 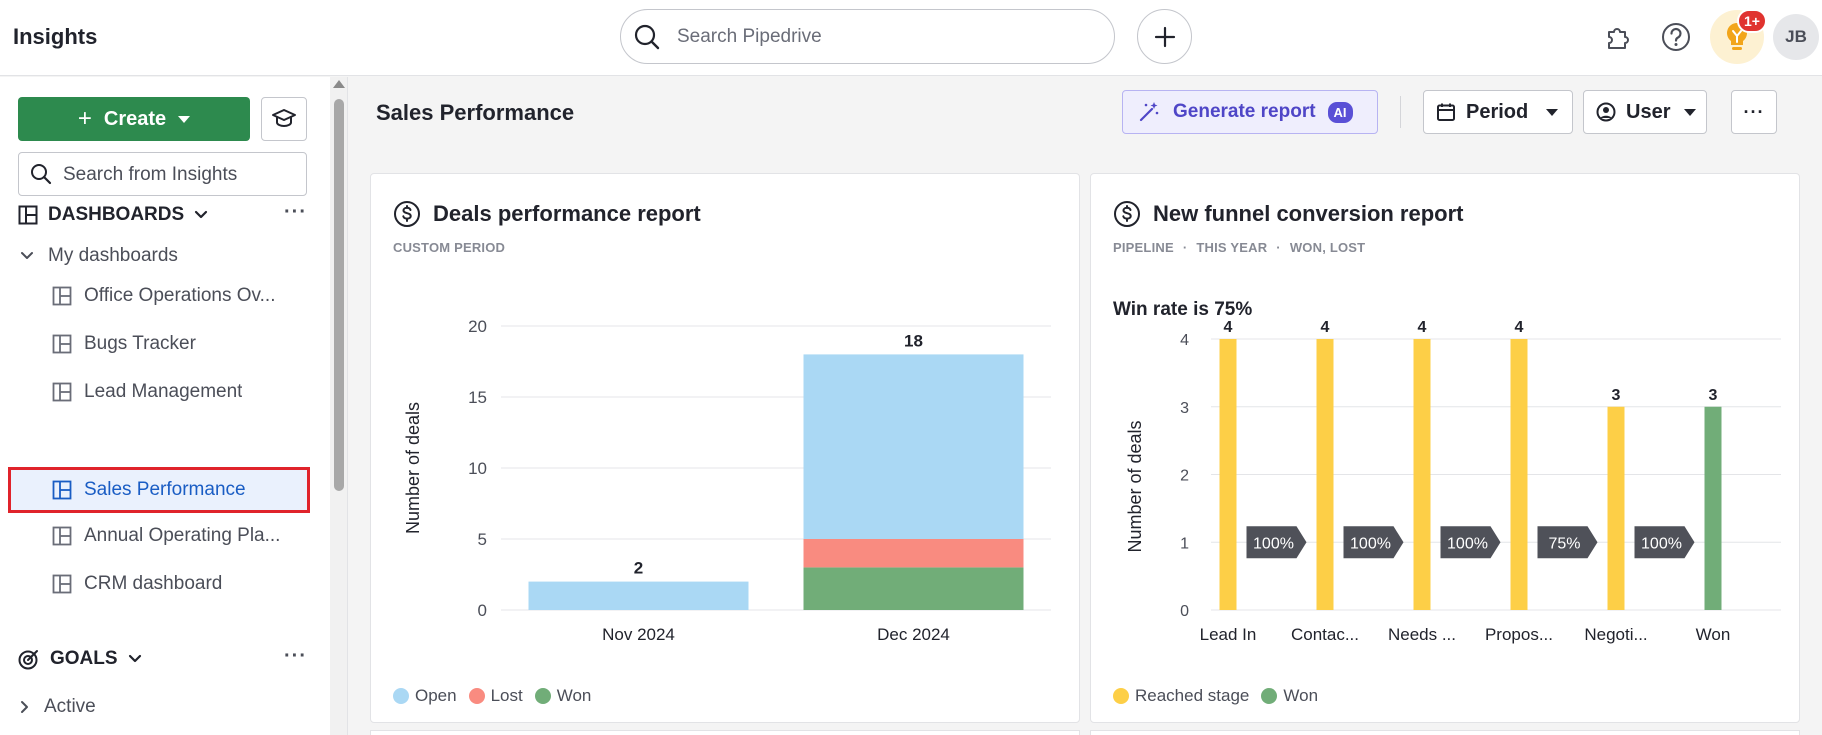 I want to click on magic-wand-icon, so click(x=1149, y=112).